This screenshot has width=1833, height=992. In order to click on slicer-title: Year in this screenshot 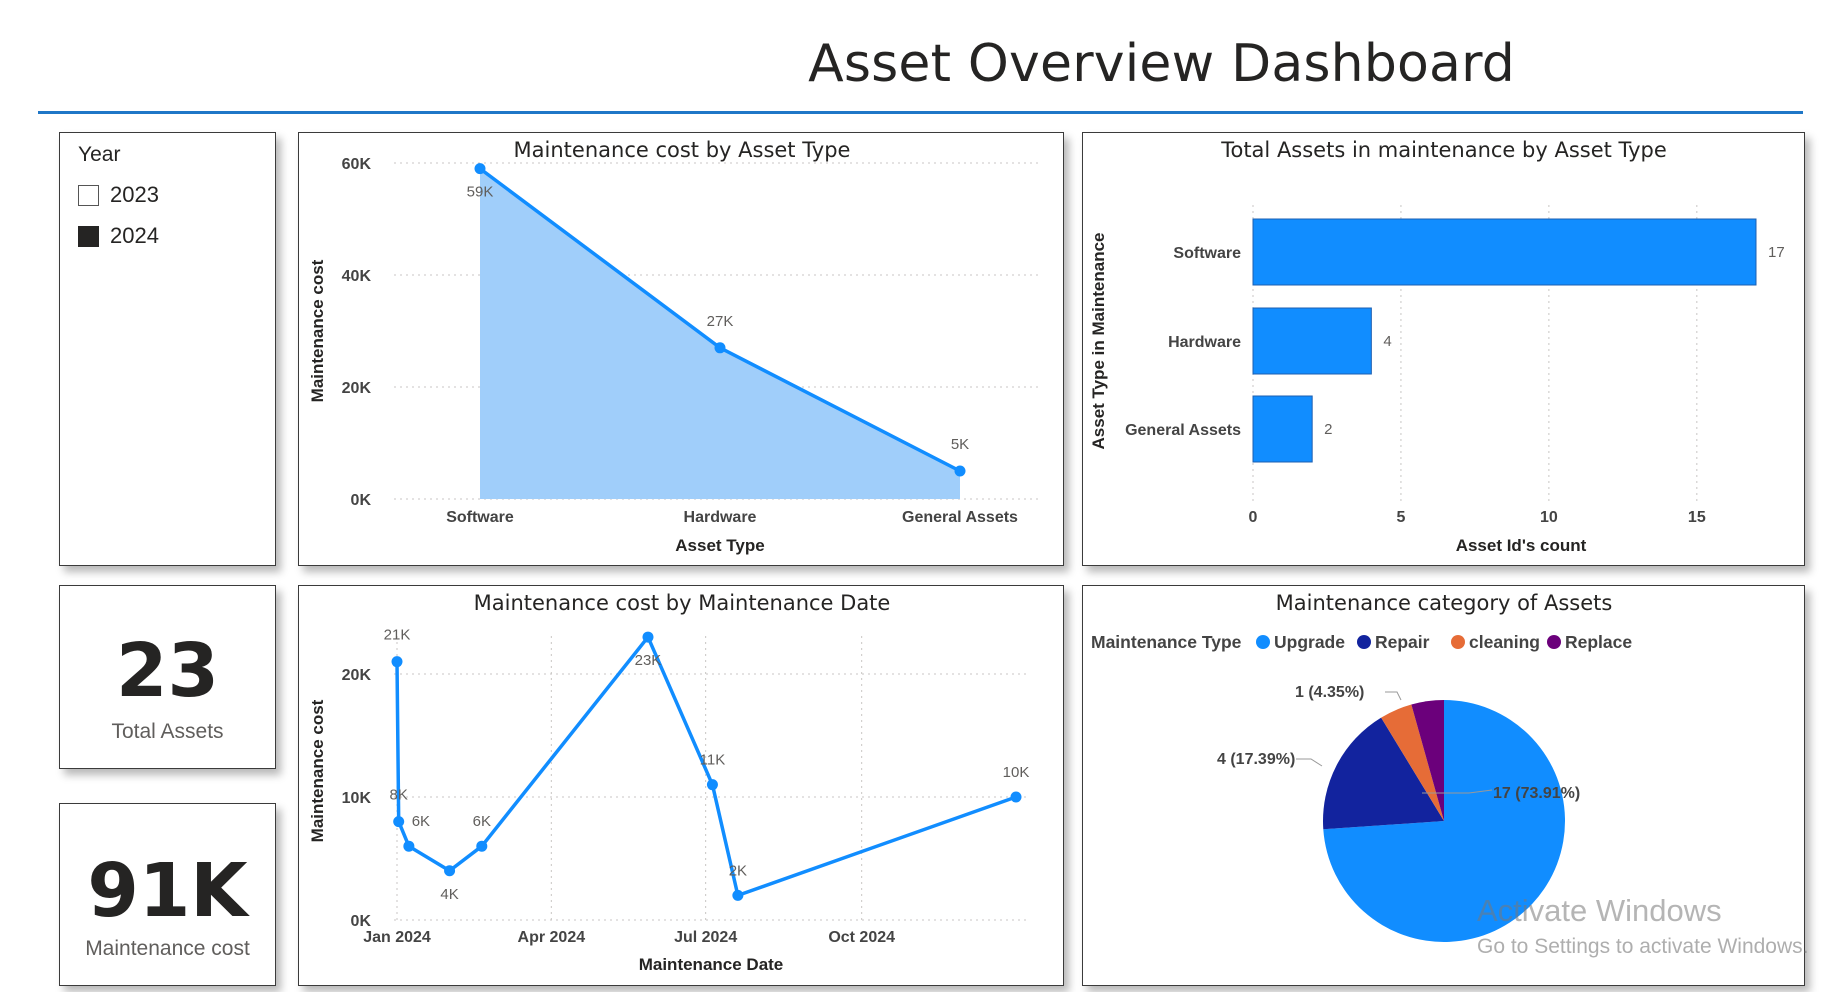, I will do `click(99, 154)`.